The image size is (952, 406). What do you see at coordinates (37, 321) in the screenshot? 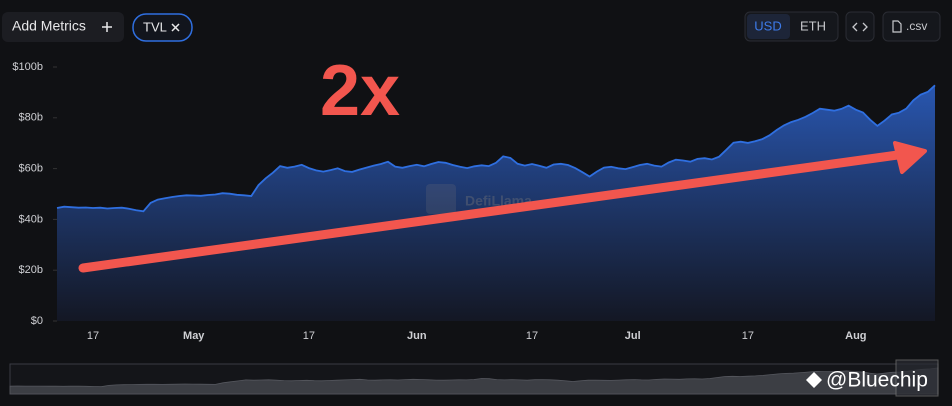
I see `y-tick-label: $0` at bounding box center [37, 321].